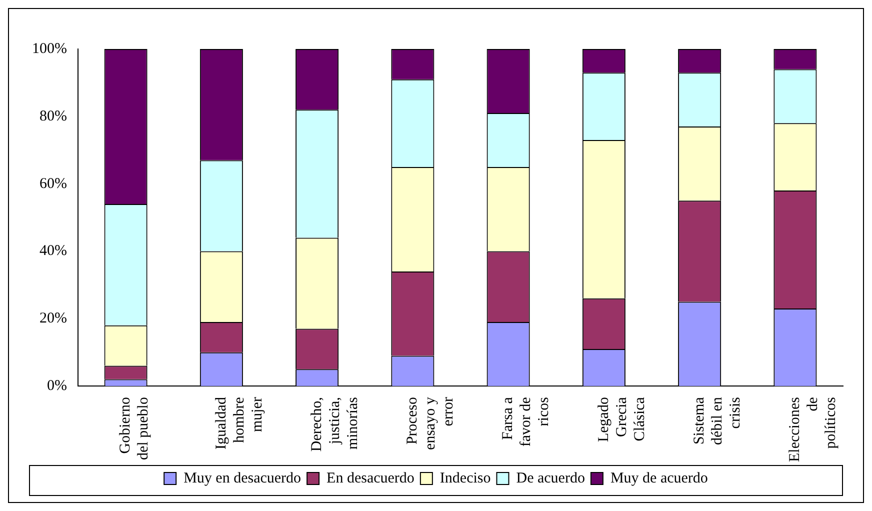  What do you see at coordinates (239, 423) in the screenshot?
I see `x-tick-label: Igualdad hombre mujer` at bounding box center [239, 423].